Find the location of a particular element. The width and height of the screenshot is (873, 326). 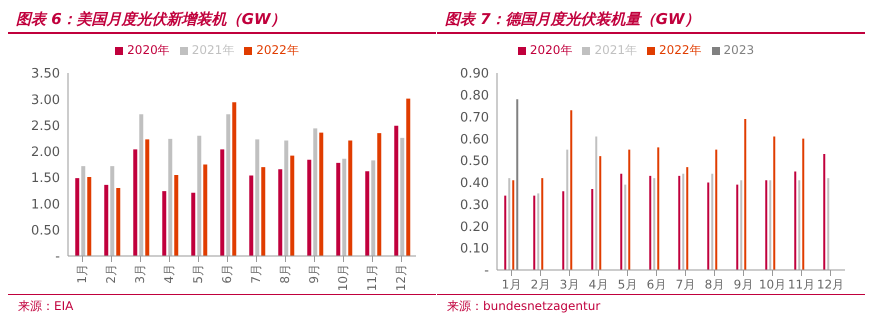

source-note: 来源：EIA is located at coordinates (46, 306).